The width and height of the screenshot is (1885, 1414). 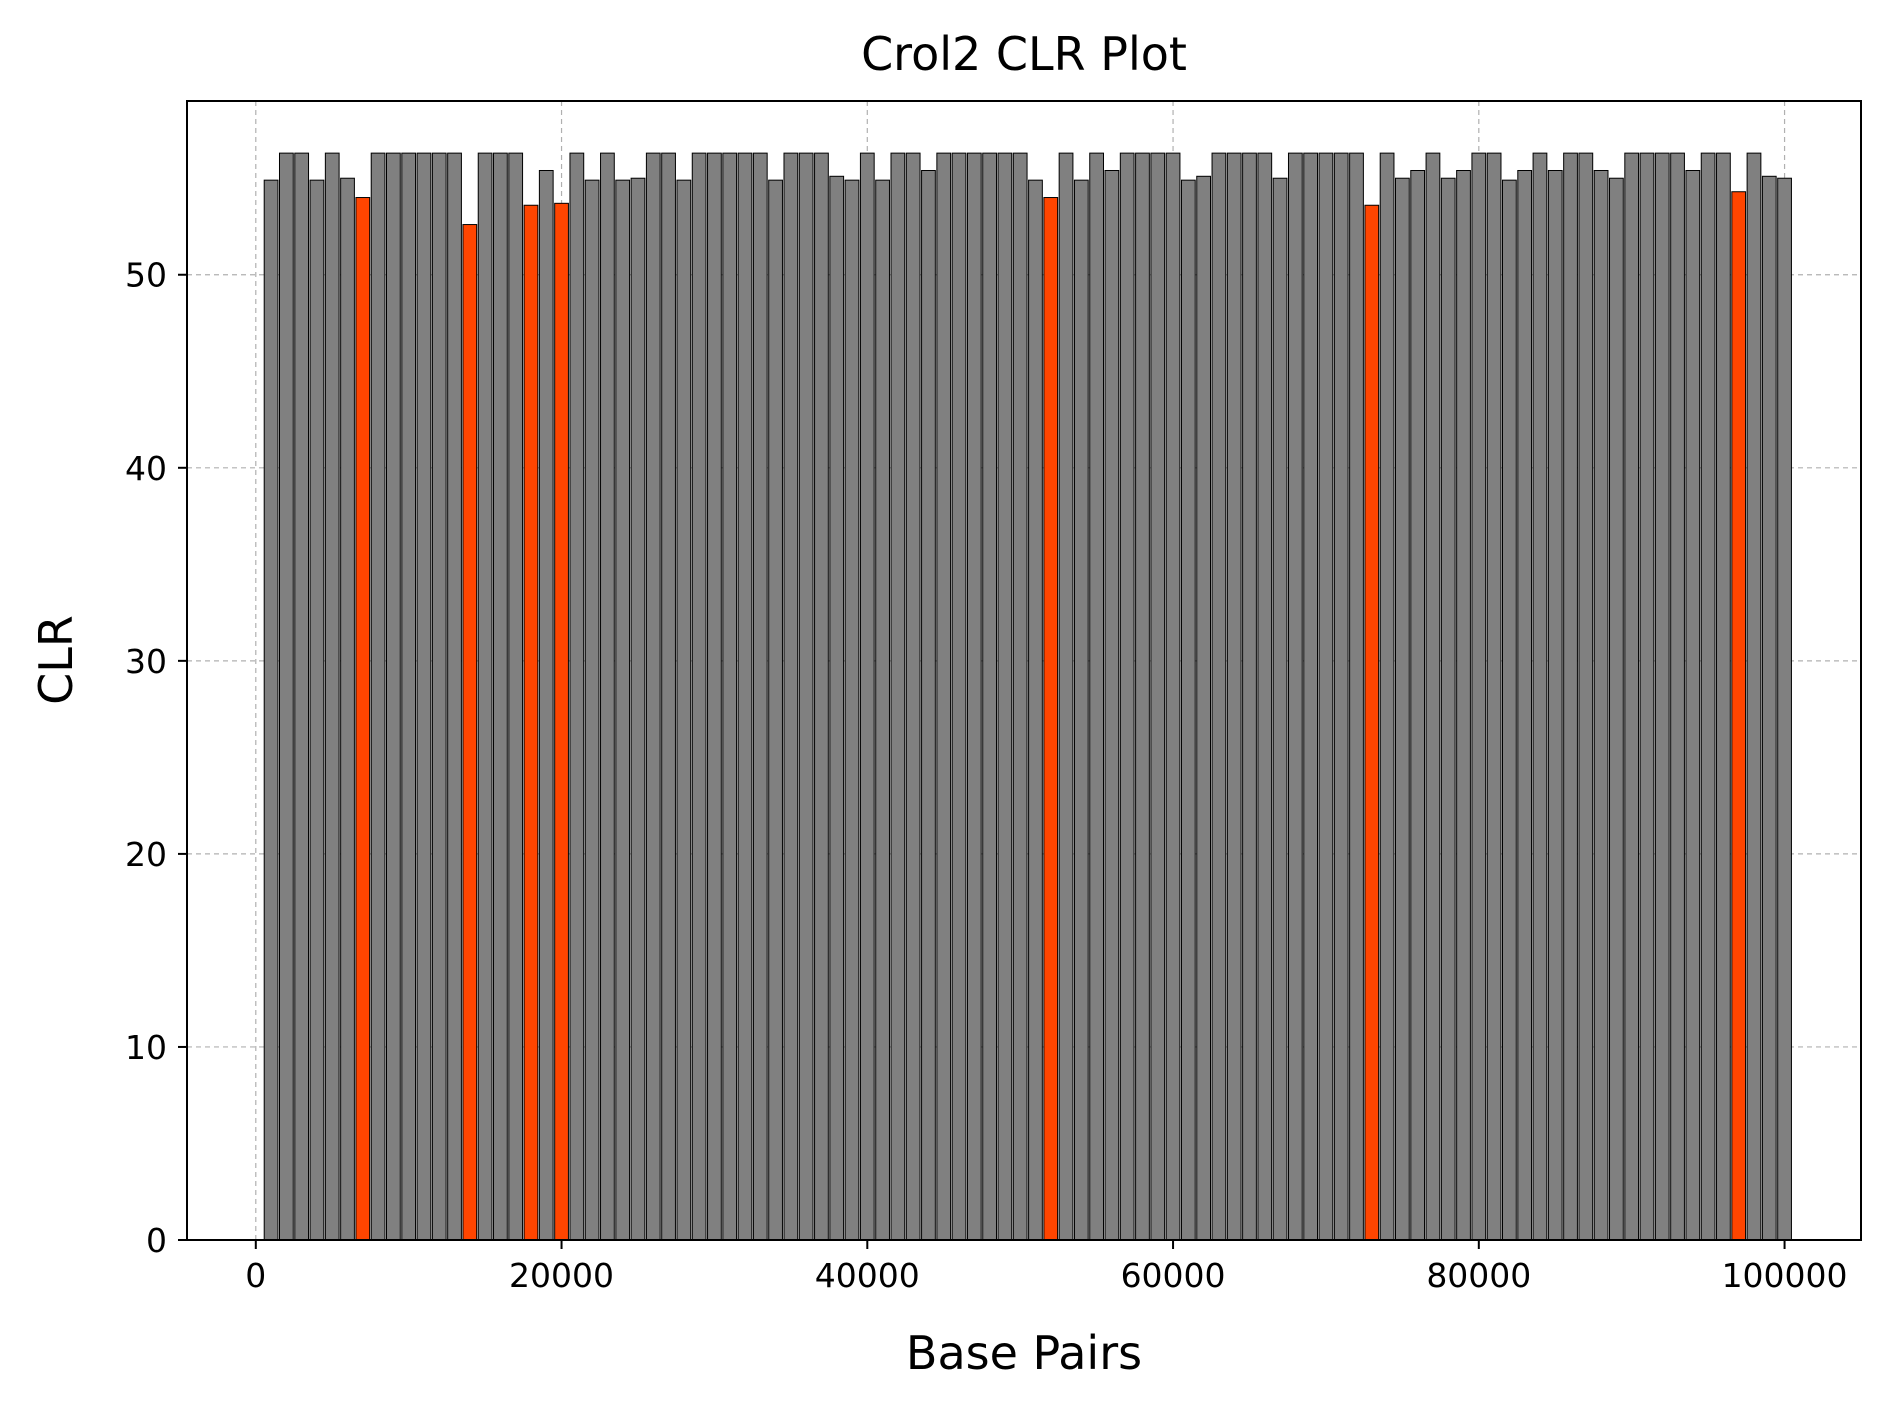 I want to click on y-tick-label: 10, so click(x=146, y=1047).